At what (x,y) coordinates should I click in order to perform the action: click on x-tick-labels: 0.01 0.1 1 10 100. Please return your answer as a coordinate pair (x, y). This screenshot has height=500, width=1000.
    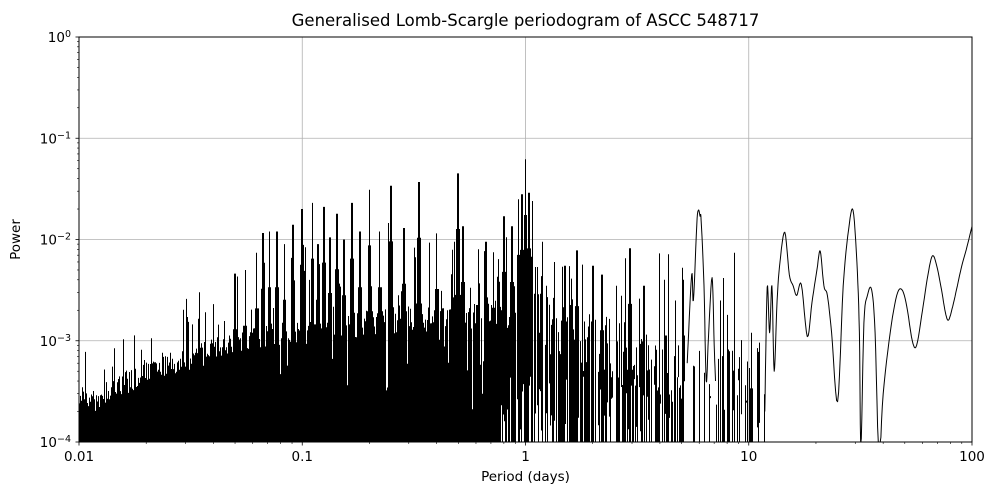
    Looking at the image, I should click on (524, 457).